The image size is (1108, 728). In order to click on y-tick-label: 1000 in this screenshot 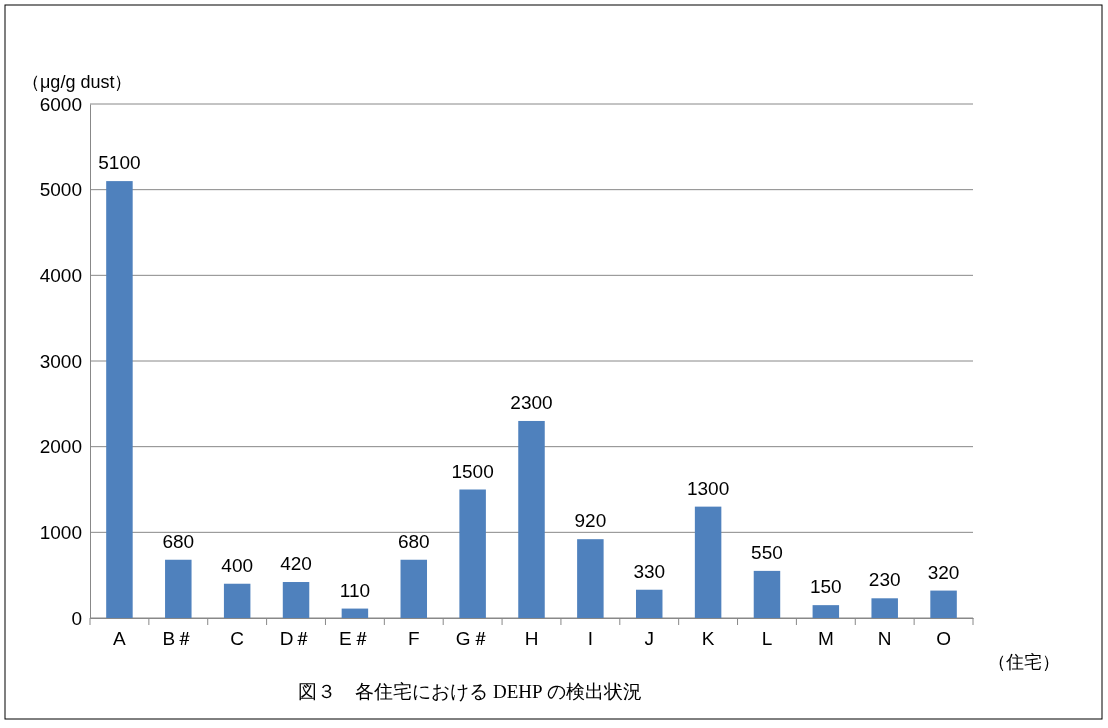, I will do `click(60, 532)`.